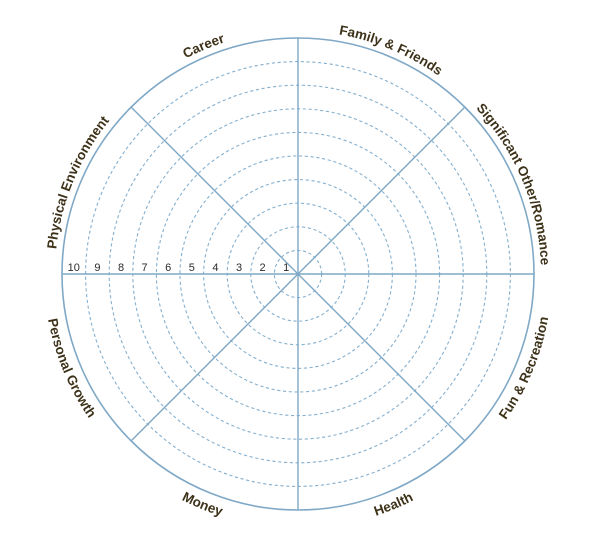 The width and height of the screenshot is (600, 547). Describe the element at coordinates (145, 268) in the screenshot. I see `scale-label-7: 7` at that location.